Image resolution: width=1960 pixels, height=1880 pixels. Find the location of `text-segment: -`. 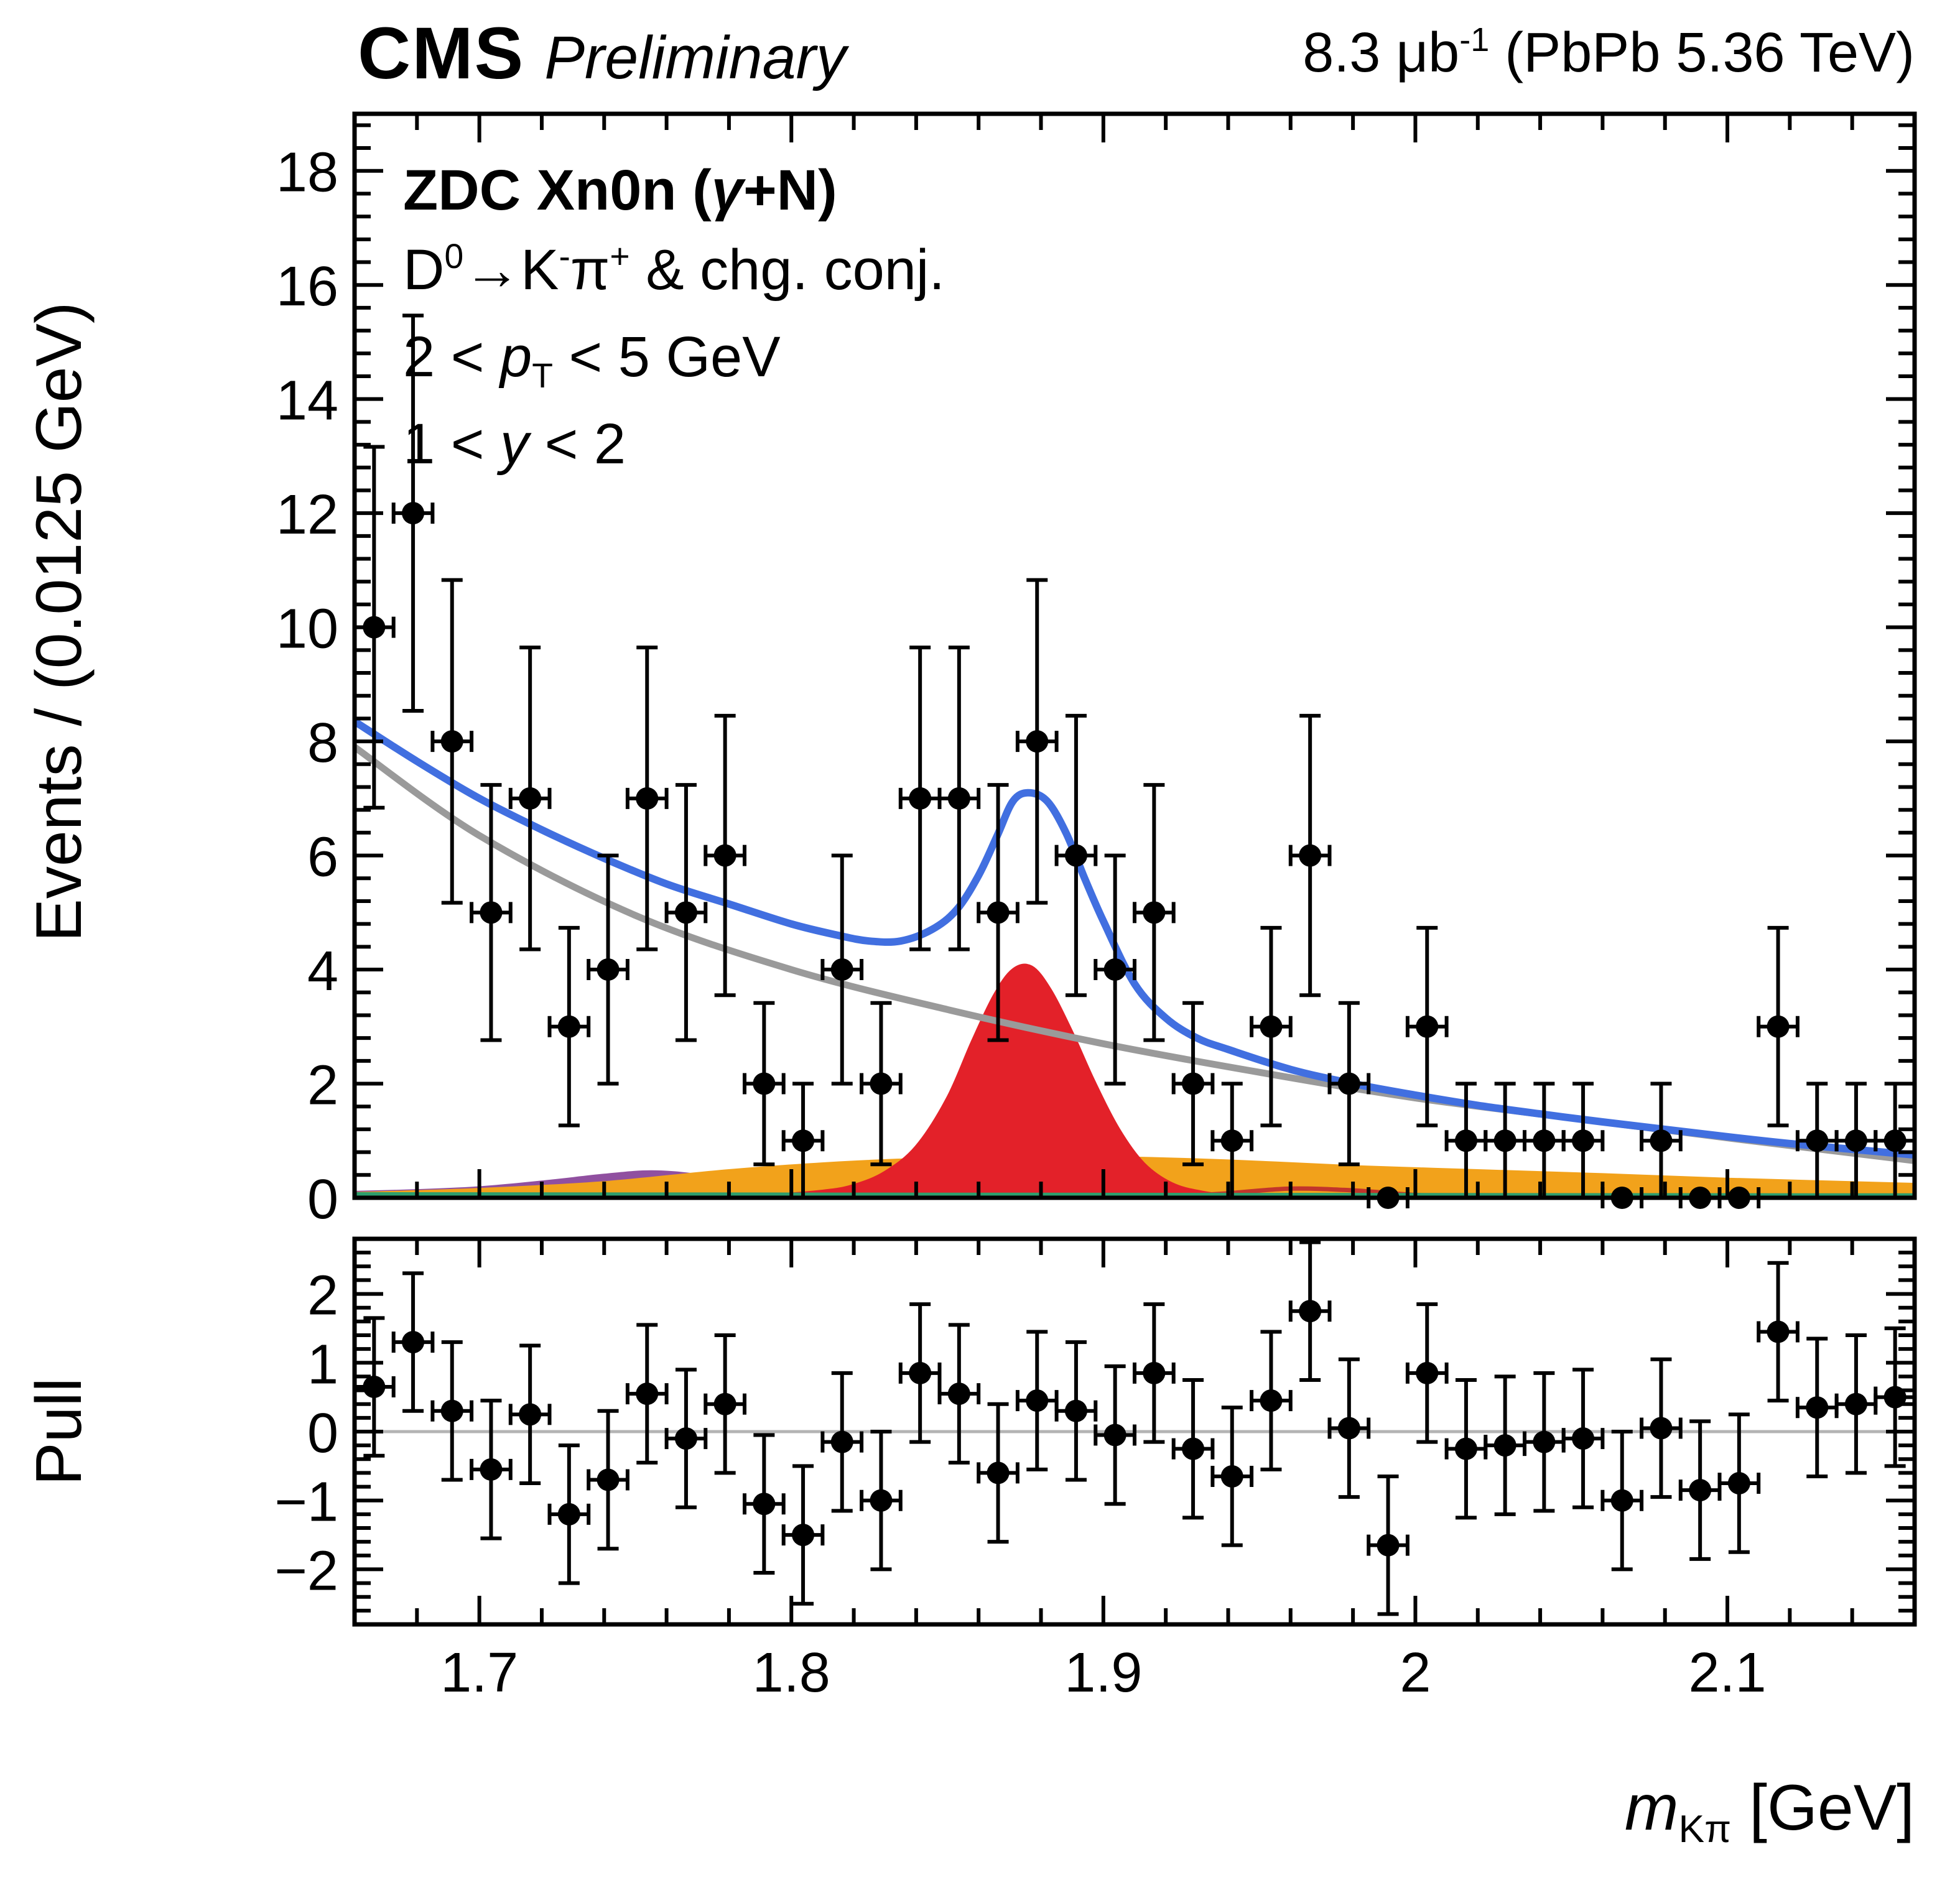

text-segment: - is located at coordinates (564, 256).